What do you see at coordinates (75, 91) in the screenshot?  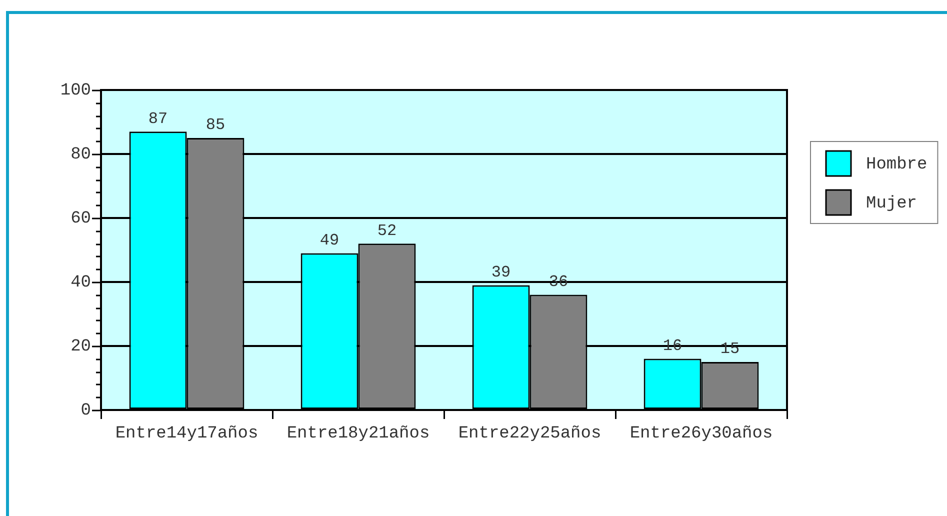 I see `y-tick-label: 100` at bounding box center [75, 91].